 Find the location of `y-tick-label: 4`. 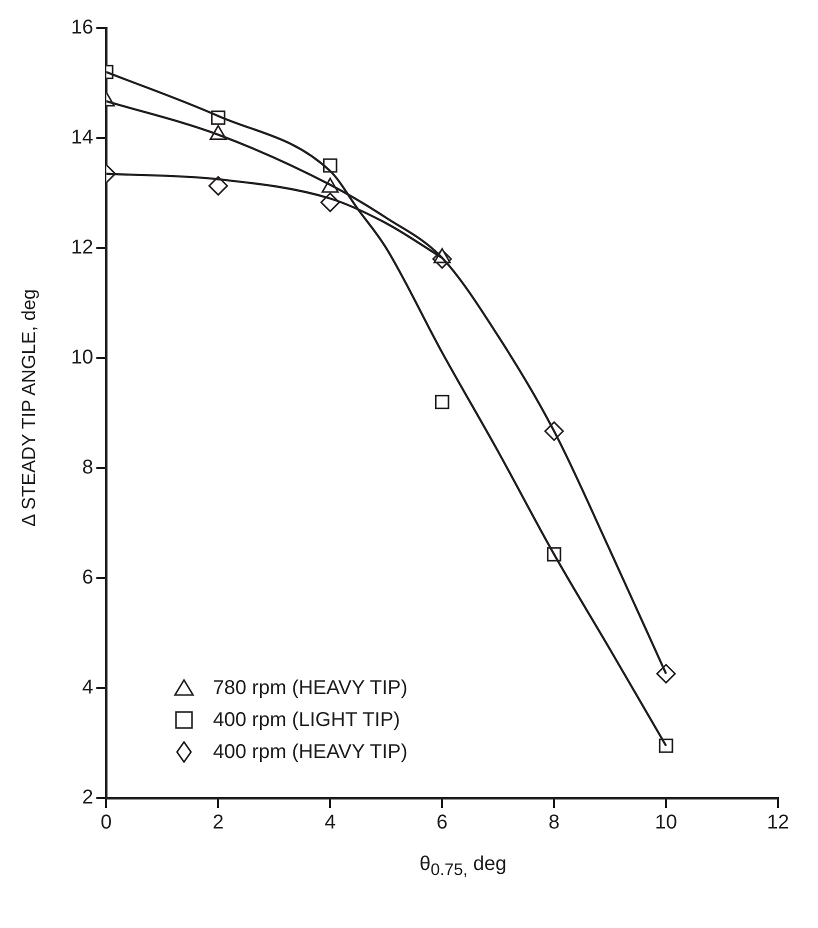

y-tick-label: 4 is located at coordinates (88, 687).